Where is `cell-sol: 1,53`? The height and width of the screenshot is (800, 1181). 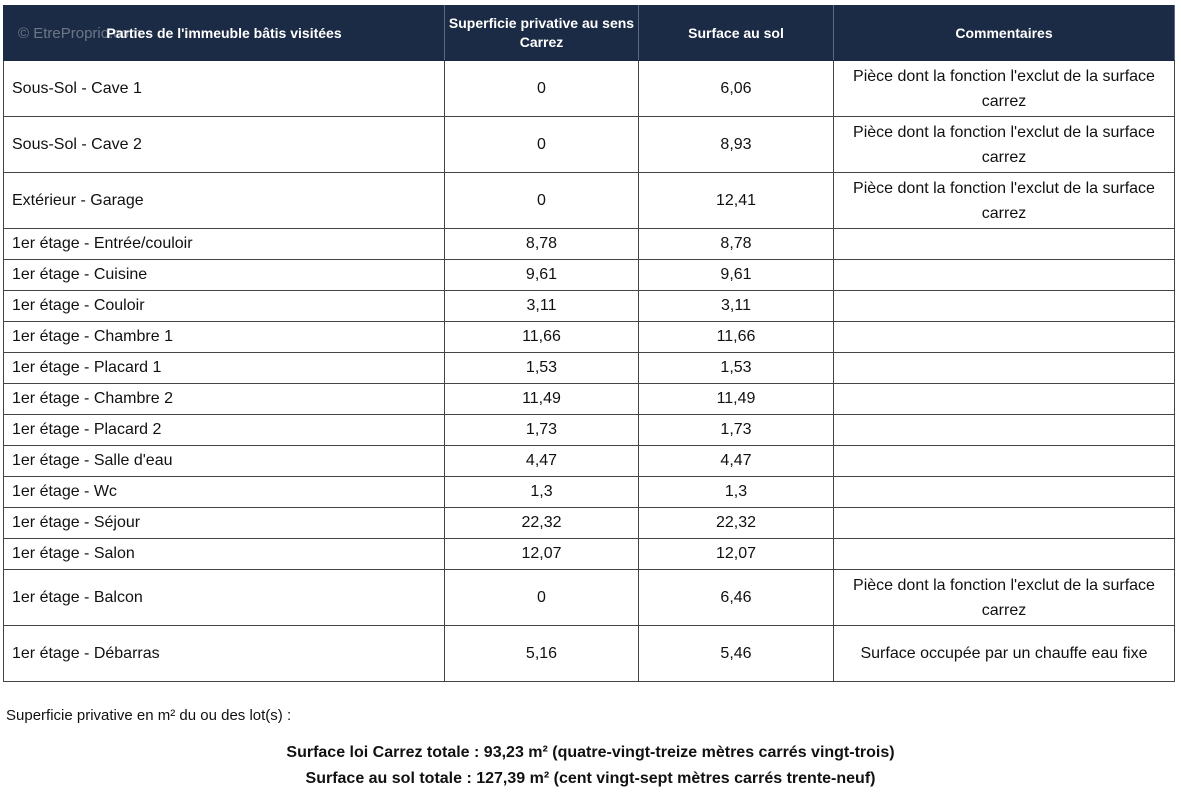
cell-sol: 1,53 is located at coordinates (736, 368).